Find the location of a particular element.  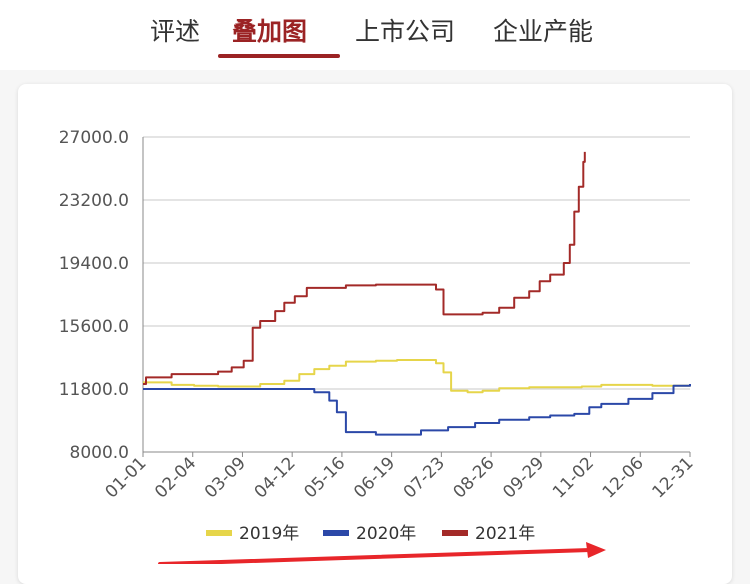

x-tick-label: 02-04 is located at coordinates (175, 477).